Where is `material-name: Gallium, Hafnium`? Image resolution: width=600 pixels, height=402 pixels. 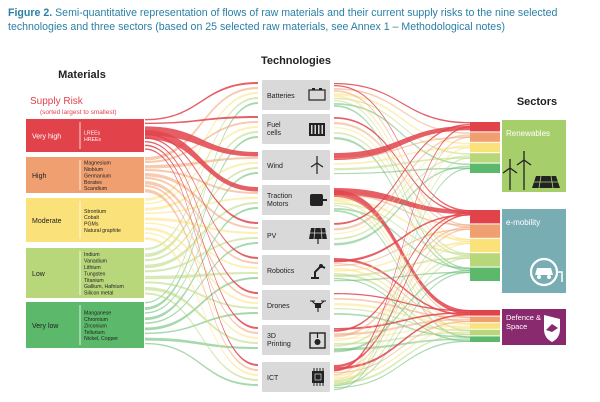 material-name: Gallium, Hafnium is located at coordinates (104, 287).